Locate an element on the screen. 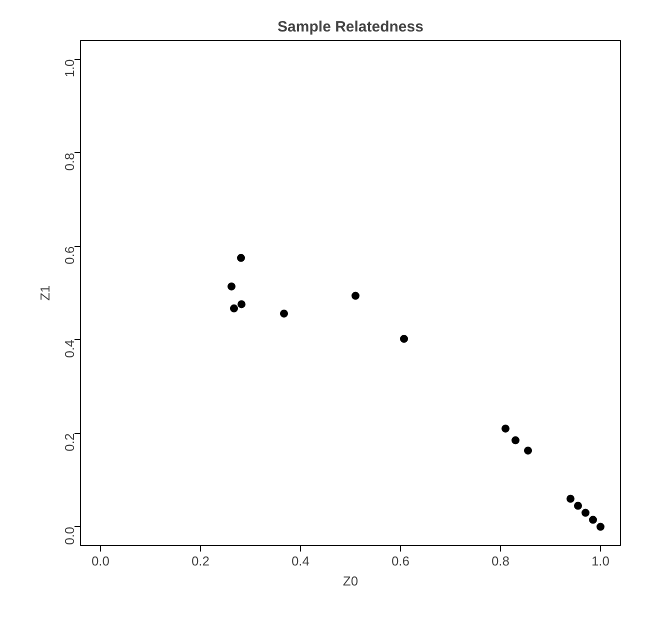 Image resolution: width=655 pixels, height=619 pixels. y-tick-label: 0.0 is located at coordinates (69, 535).